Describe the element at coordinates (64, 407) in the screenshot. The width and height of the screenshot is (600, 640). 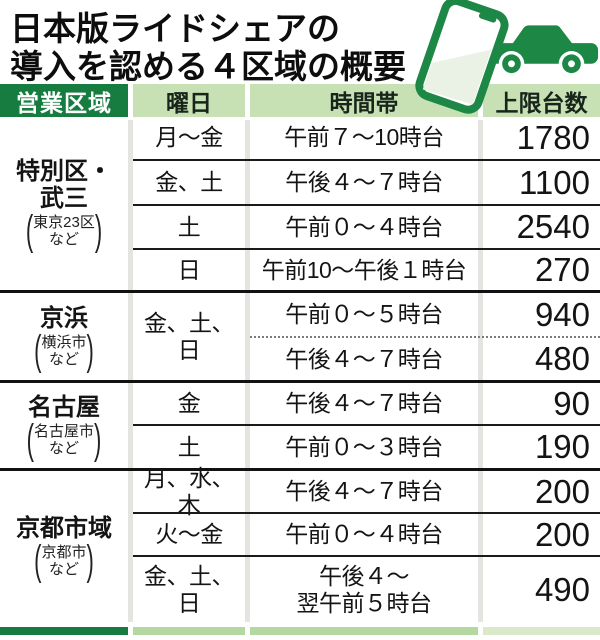
I see `region-label: 名古屋` at that location.